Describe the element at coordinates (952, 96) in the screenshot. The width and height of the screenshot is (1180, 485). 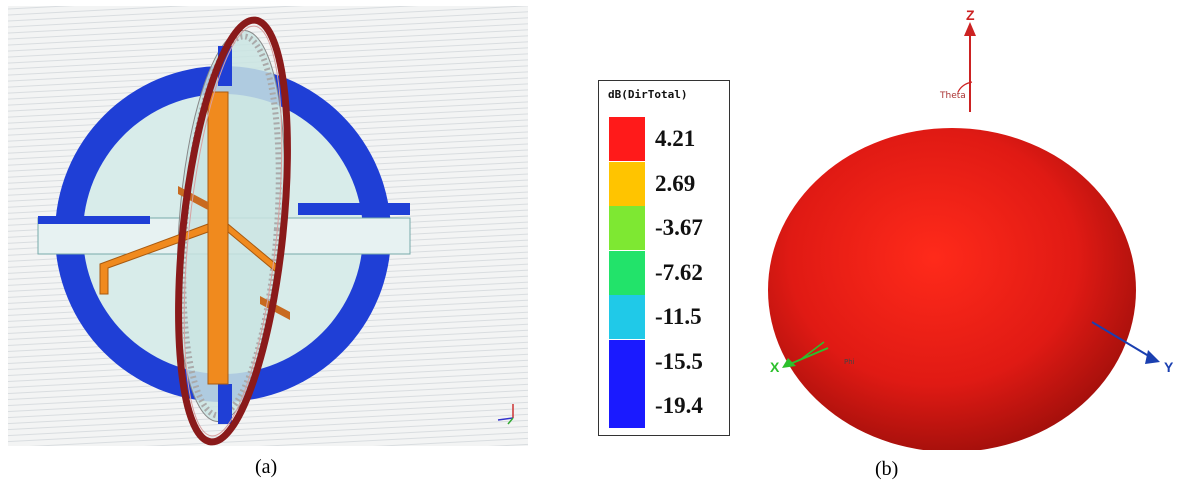
I see `theta-label: Theta` at that location.